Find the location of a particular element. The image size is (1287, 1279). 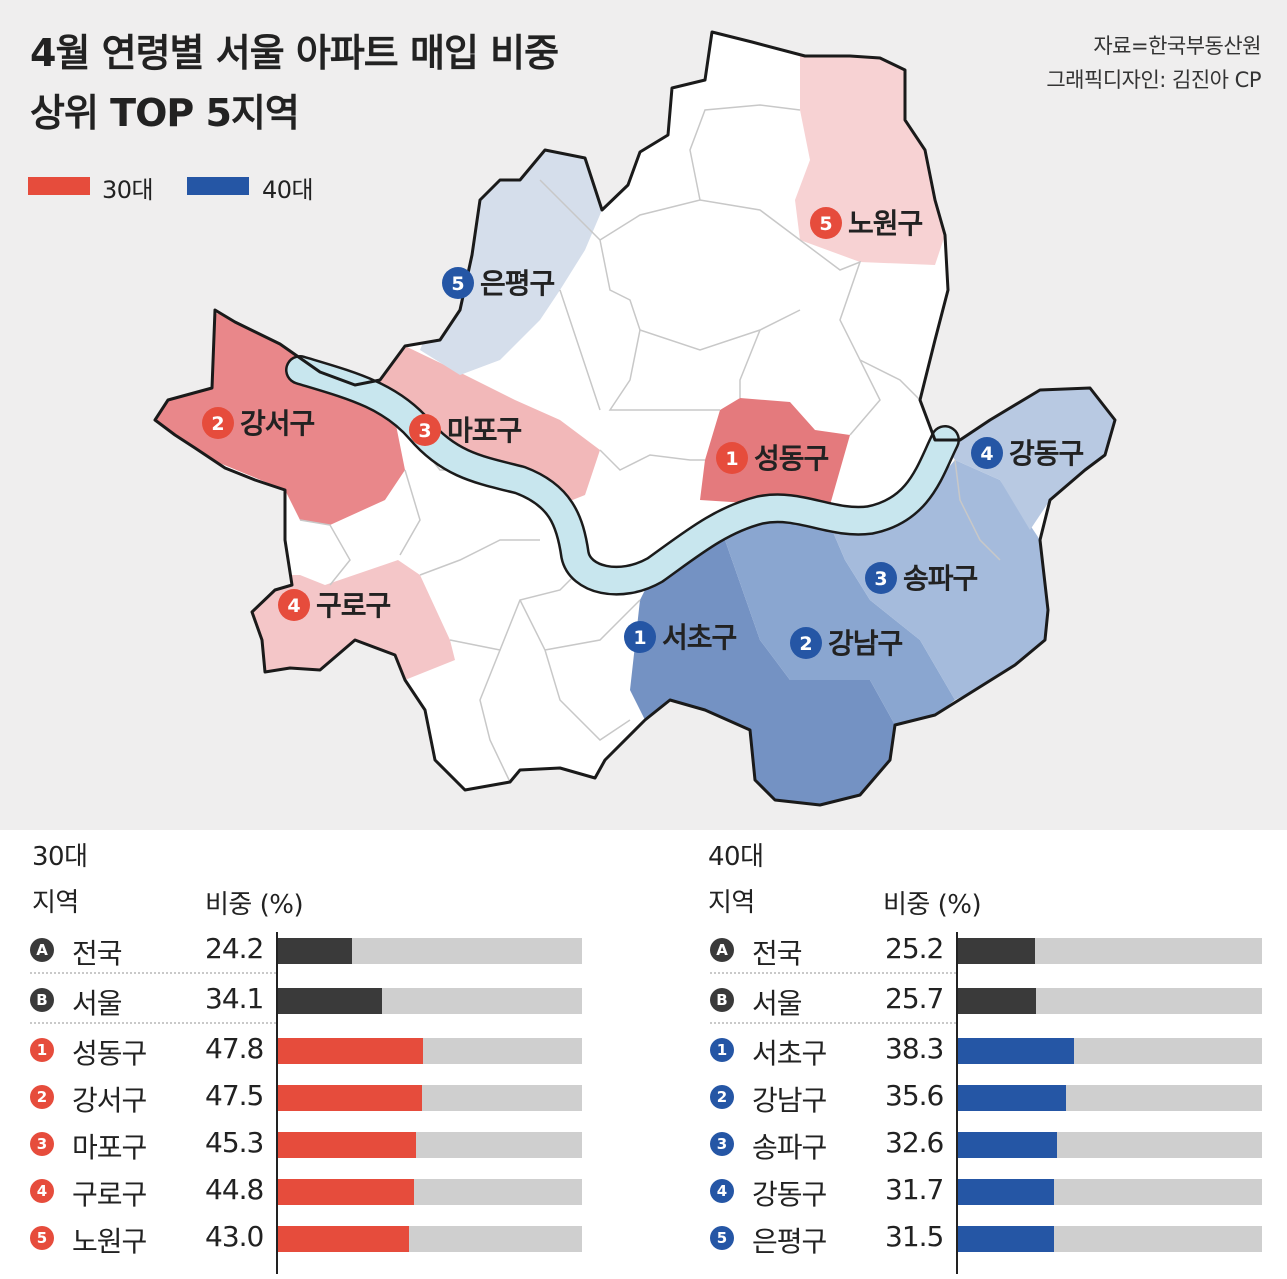

district-gangdong is located at coordinates (1027, 459).